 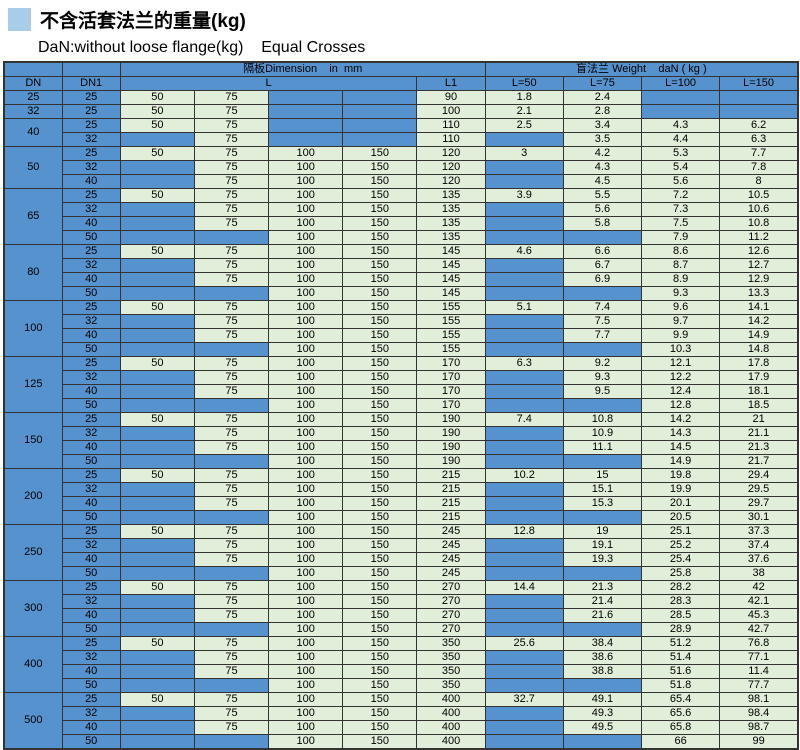 What do you see at coordinates (451, 391) in the screenshot?
I see `l1-cell: 170` at bounding box center [451, 391].